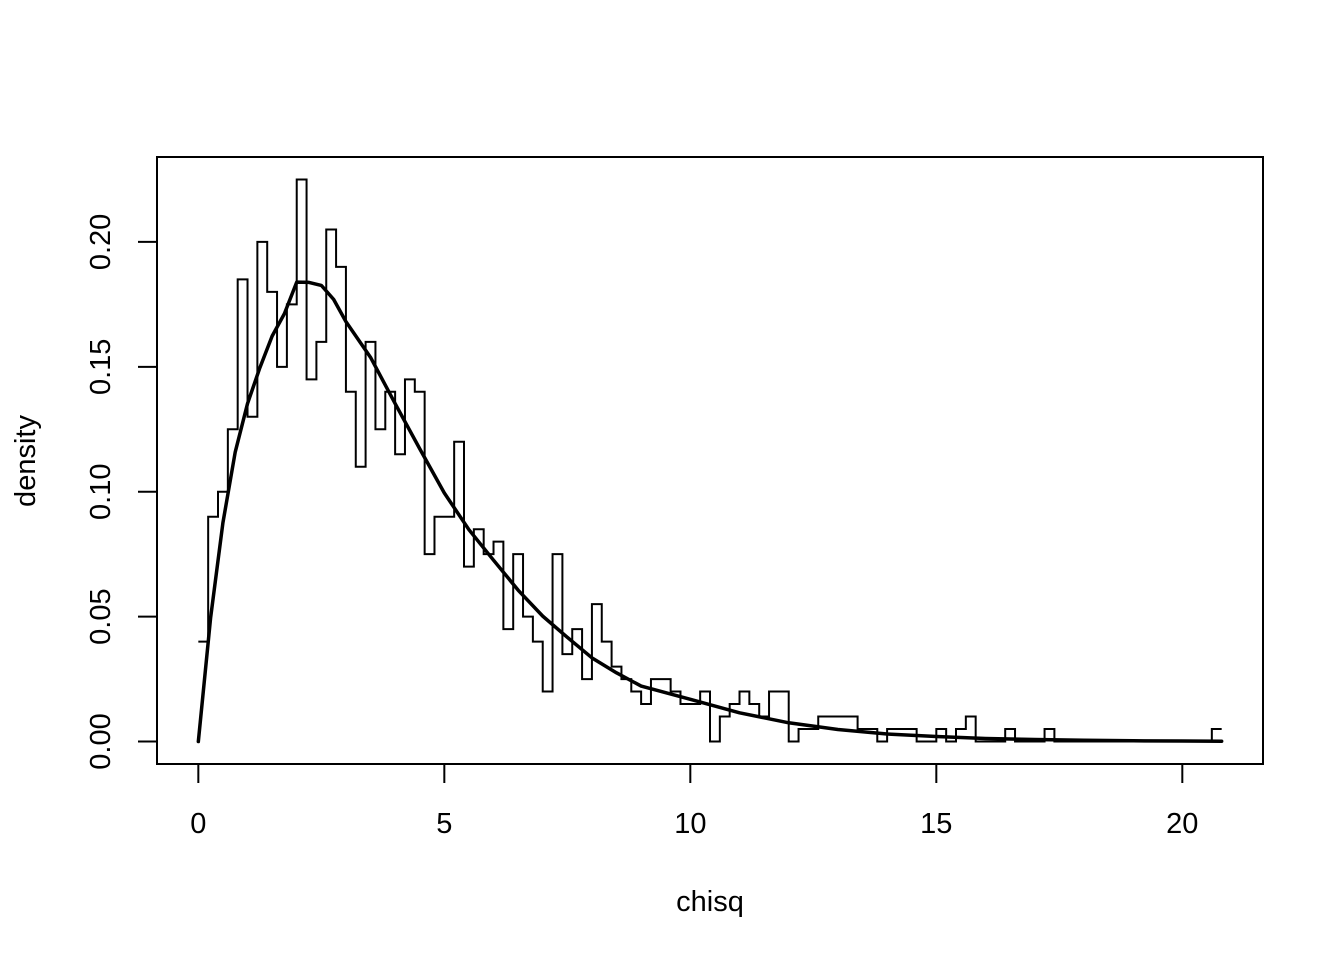  What do you see at coordinates (26, 461) in the screenshot?
I see `y-axis-label: density` at bounding box center [26, 461].